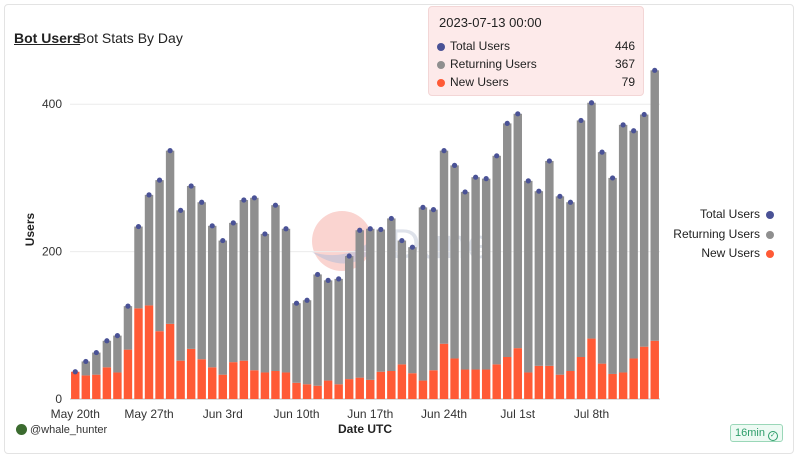 This screenshot has height=460, width=800. I want to click on tooltip-value: 367, so click(624, 64).